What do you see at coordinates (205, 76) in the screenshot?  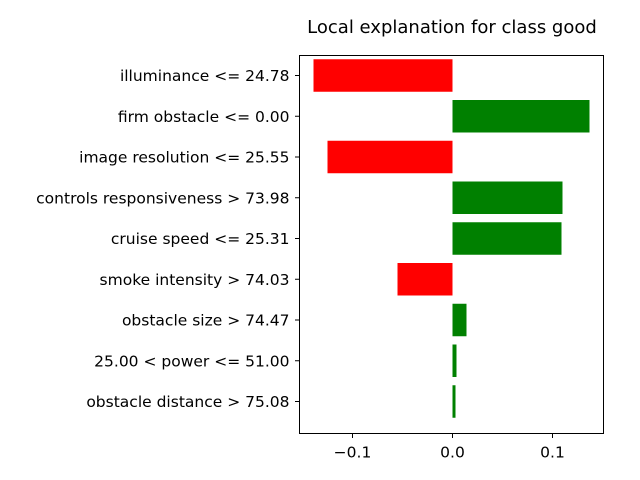 I see `category-label-0: illuminance <= 24.78` at bounding box center [205, 76].